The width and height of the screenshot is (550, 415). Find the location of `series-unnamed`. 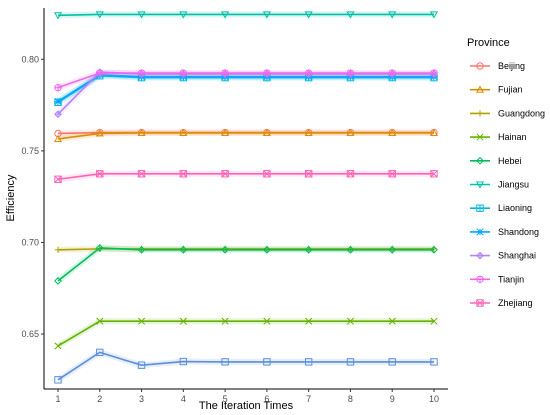

series-unnamed is located at coordinates (246, 366).